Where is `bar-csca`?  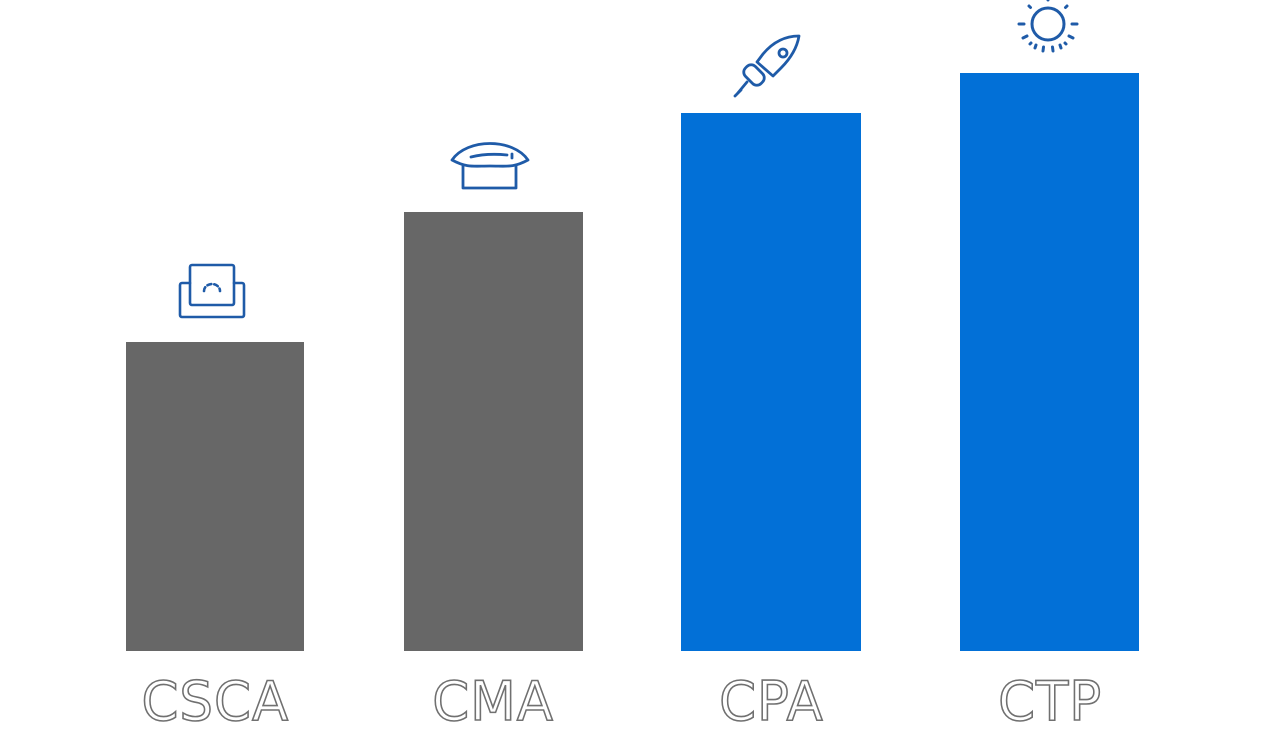 bar-csca is located at coordinates (215, 496).